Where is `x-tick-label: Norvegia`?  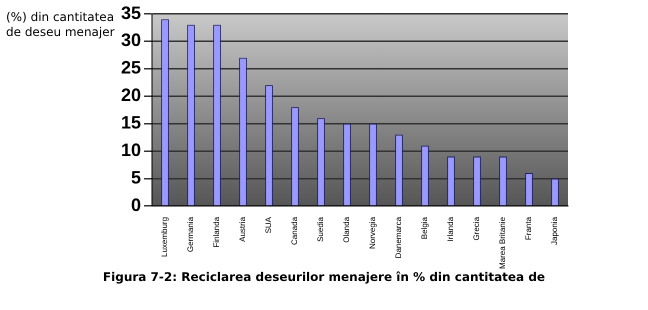 x-tick-label: Norvegia is located at coordinates (373, 232).